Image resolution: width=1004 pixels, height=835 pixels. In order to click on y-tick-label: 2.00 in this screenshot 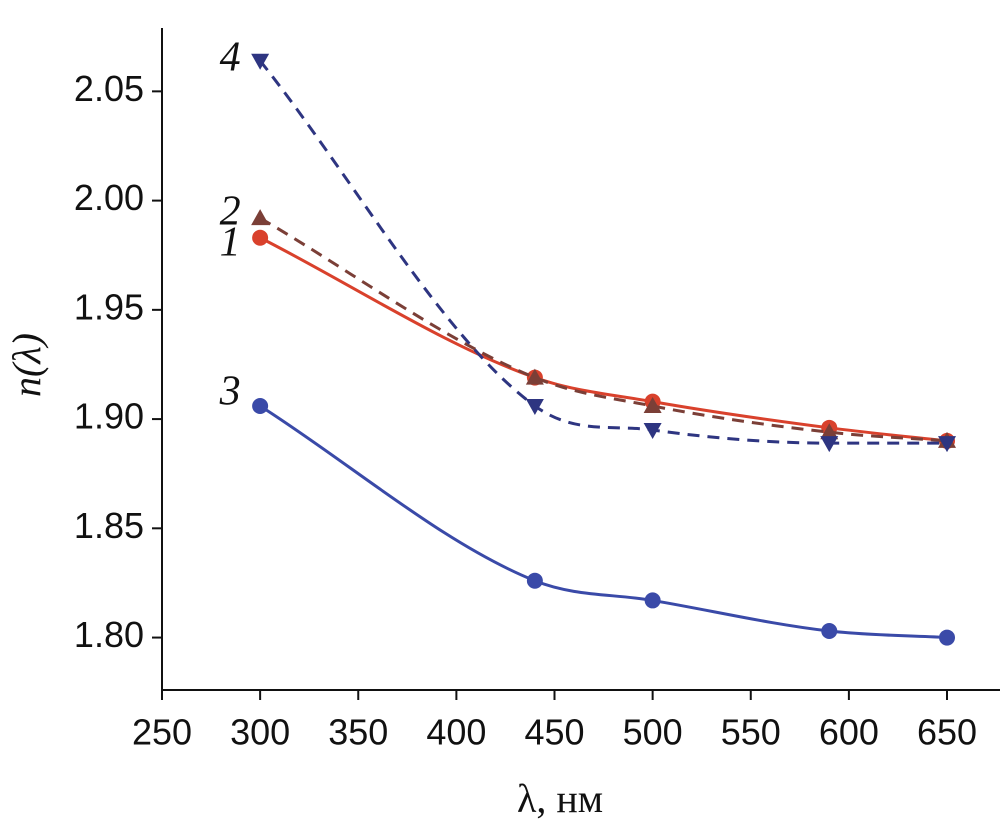, I will do `click(109, 197)`.